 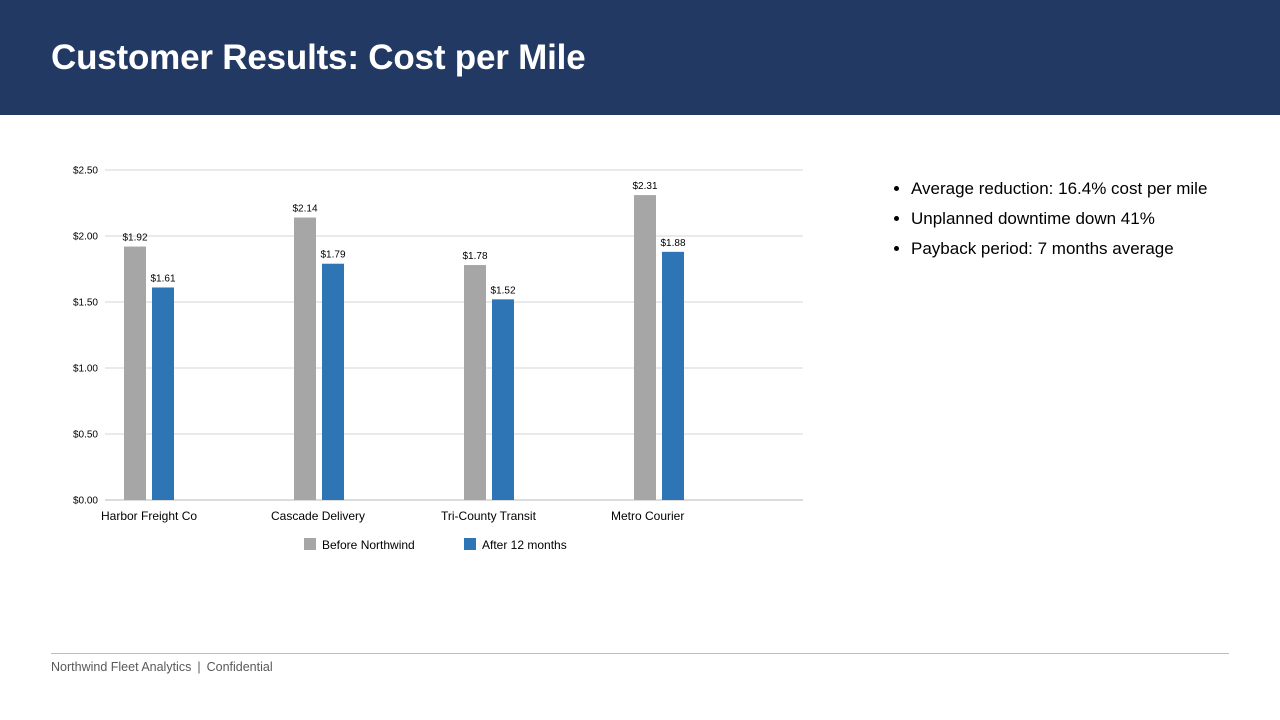 What do you see at coordinates (644, 186) in the screenshot?
I see `data-label: $2.31` at bounding box center [644, 186].